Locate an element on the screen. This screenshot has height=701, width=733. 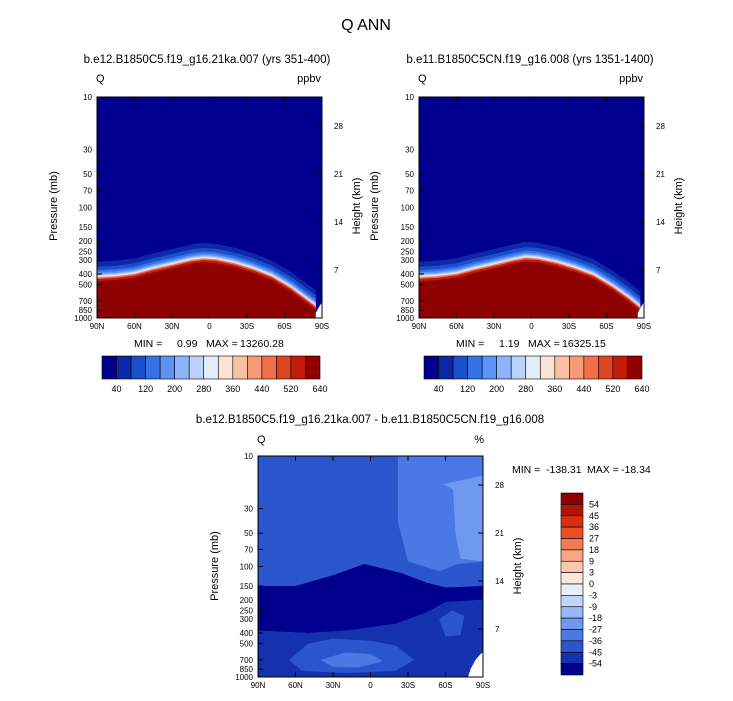
panel-2-ylabel: Pressure (mb) is located at coordinates (375, 206).